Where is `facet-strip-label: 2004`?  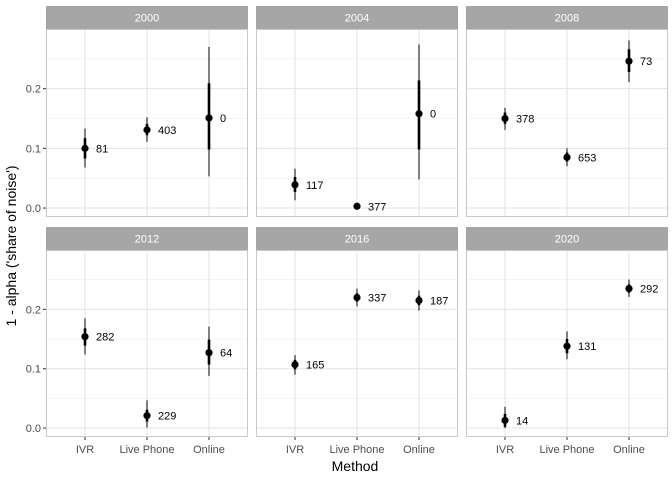 facet-strip-label: 2004 is located at coordinates (357, 19).